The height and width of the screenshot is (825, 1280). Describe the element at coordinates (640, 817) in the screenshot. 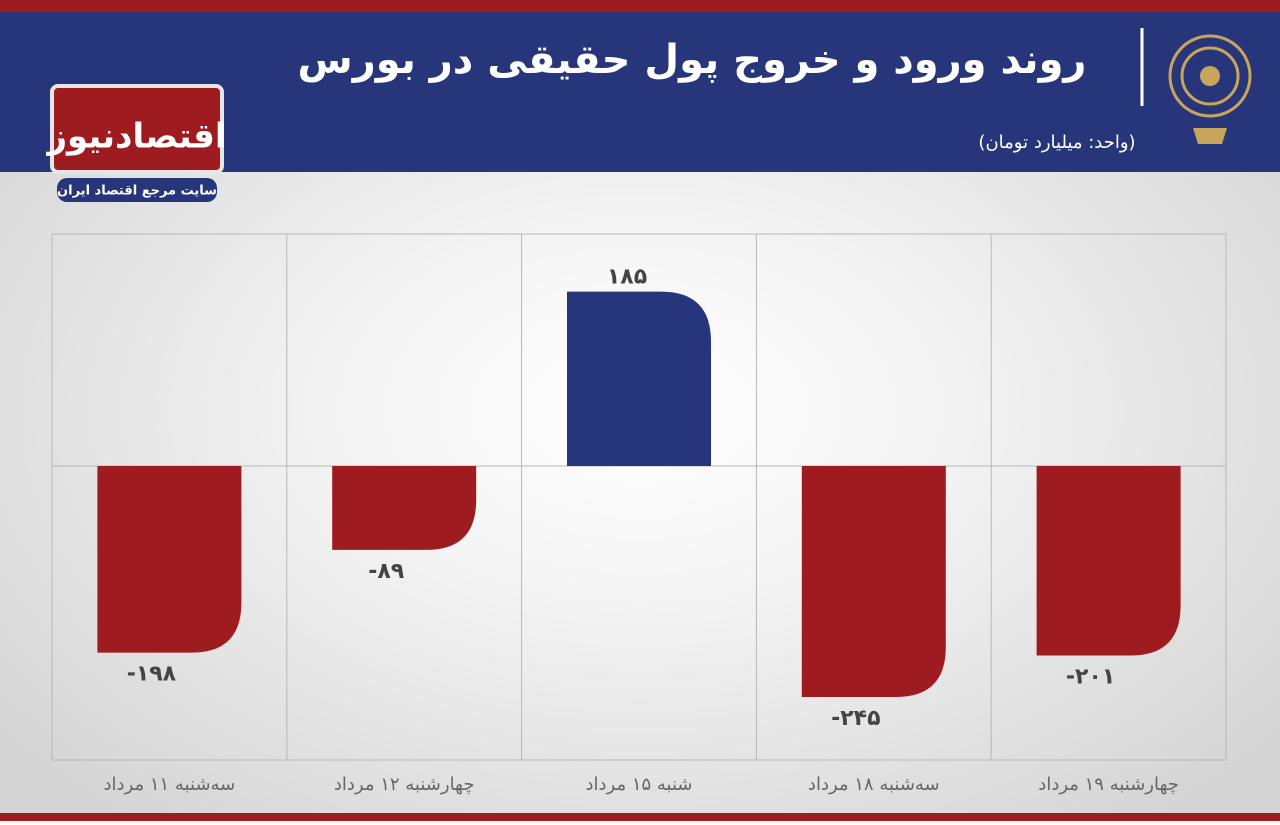

I see `bottom-strip` at that location.